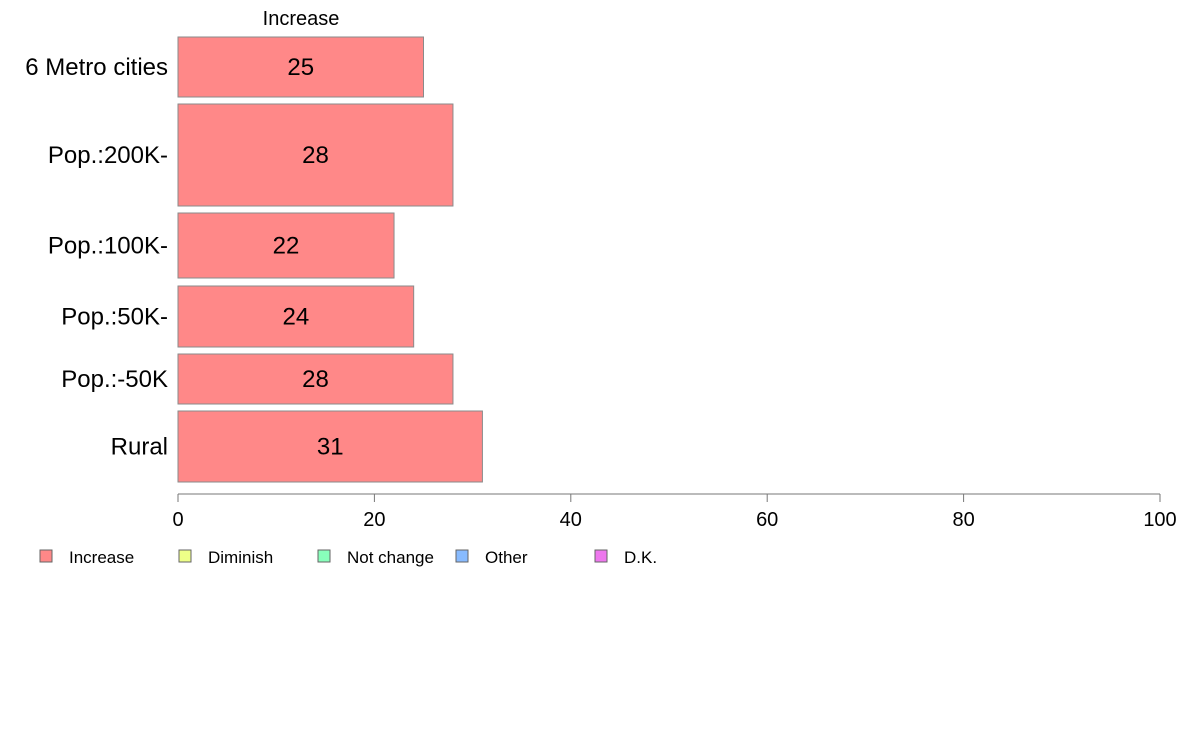 This screenshot has height=736, width=1188. What do you see at coordinates (108, 246) in the screenshot?
I see `category-label: Pop.:100K-` at bounding box center [108, 246].